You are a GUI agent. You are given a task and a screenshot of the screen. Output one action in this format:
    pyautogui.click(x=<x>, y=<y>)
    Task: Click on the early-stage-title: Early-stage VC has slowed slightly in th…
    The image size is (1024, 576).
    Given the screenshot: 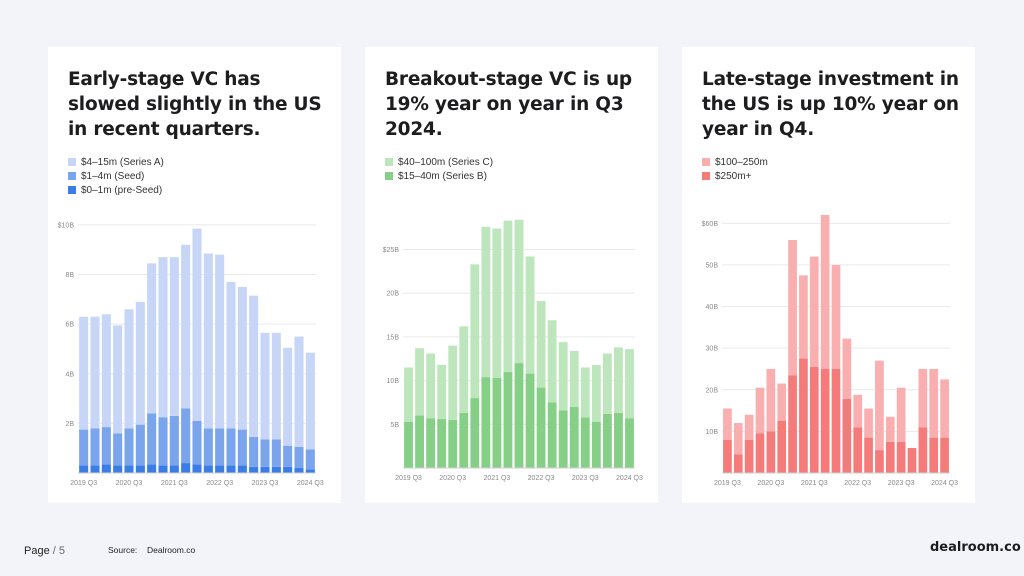 What is the action you would take?
    pyautogui.click(x=195, y=104)
    